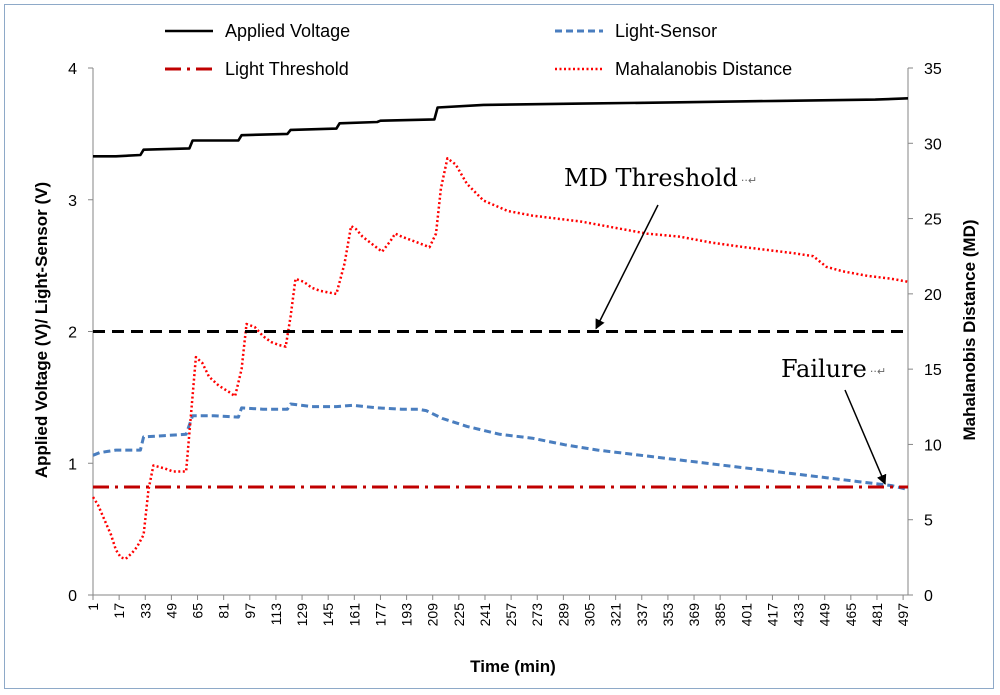 The image size is (1000, 695). What do you see at coordinates (824, 369) in the screenshot?
I see `annotation-failure-label: Failure` at bounding box center [824, 369].